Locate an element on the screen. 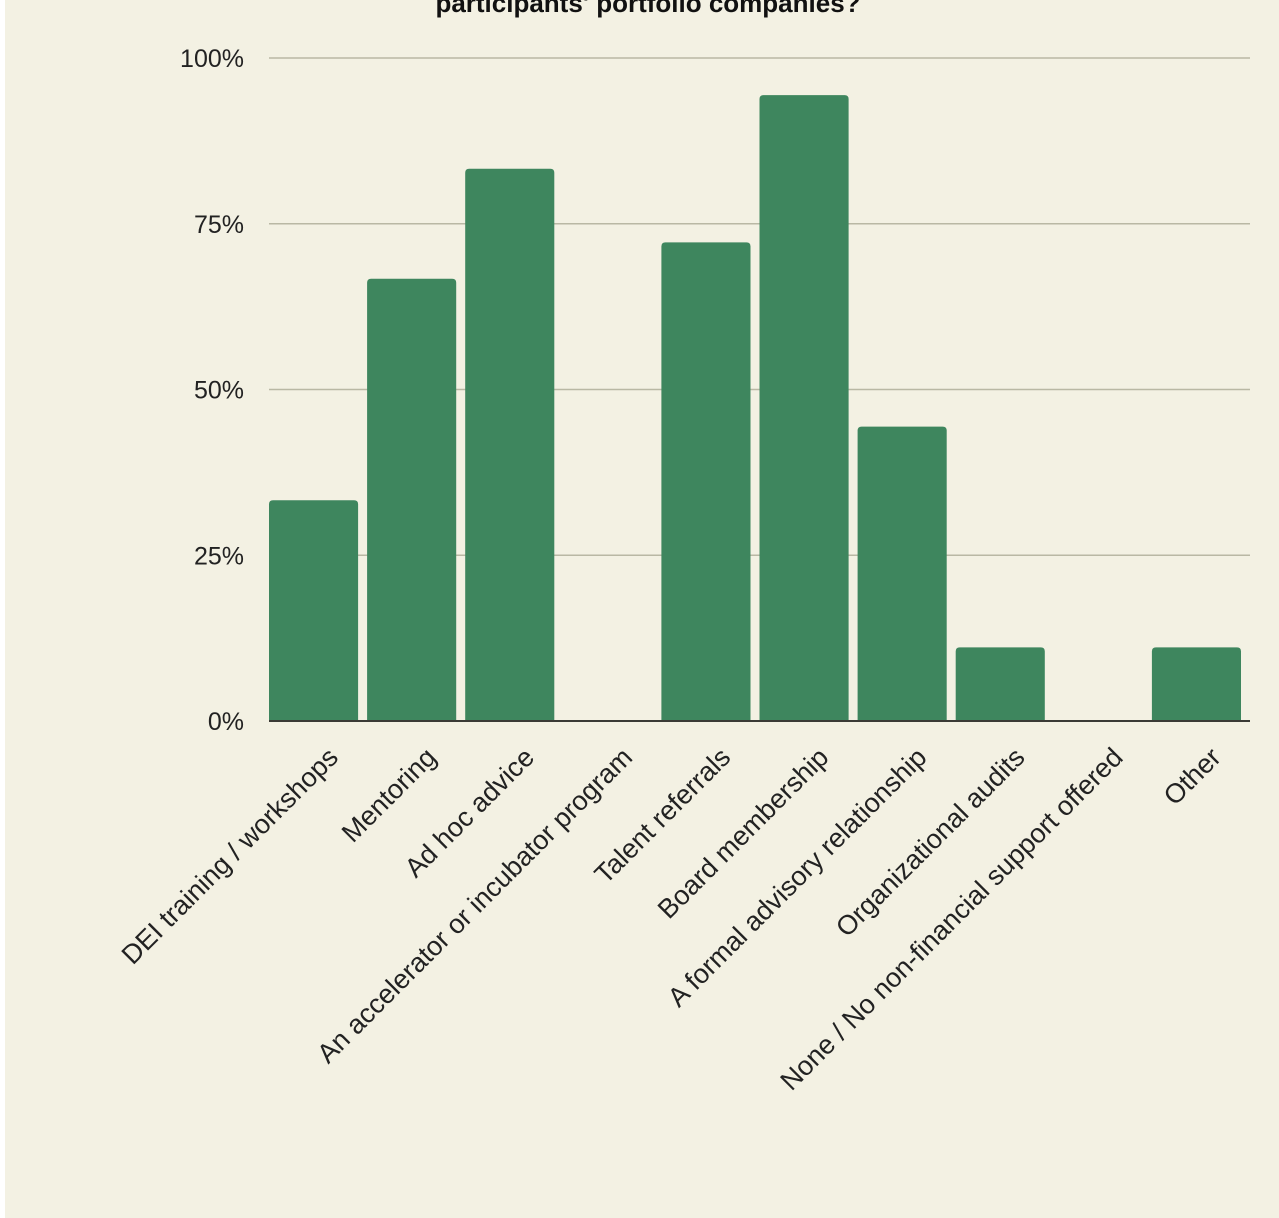 The image size is (1279, 1218). y-axis-ticks: 0% 25% 50% 75% 100% is located at coordinates (212, 390).